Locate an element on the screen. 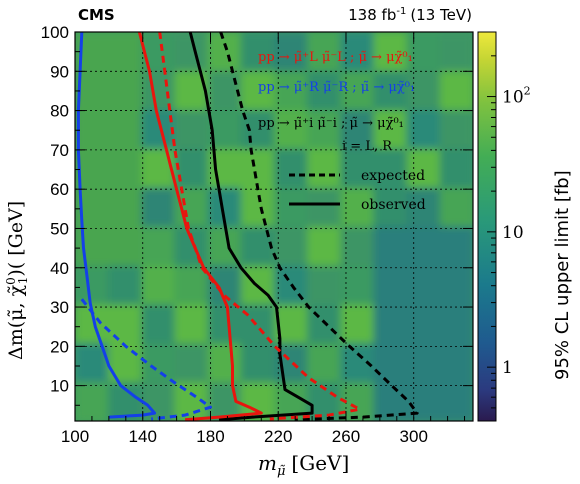 Image resolution: width=580 pixels, height=484 pixels. legend-process-combined: pp → μ̃⁺i μ̃⁻i ; μ̃ → μχ̃⁰₁ is located at coordinates (331, 123).